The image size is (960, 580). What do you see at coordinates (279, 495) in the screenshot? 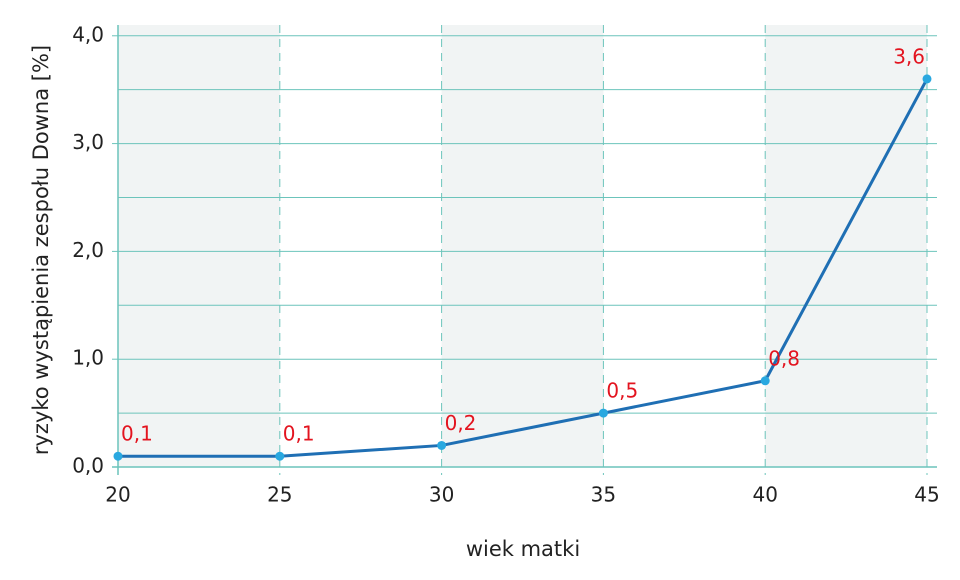
I see `x-tick-label: 25` at bounding box center [279, 495].